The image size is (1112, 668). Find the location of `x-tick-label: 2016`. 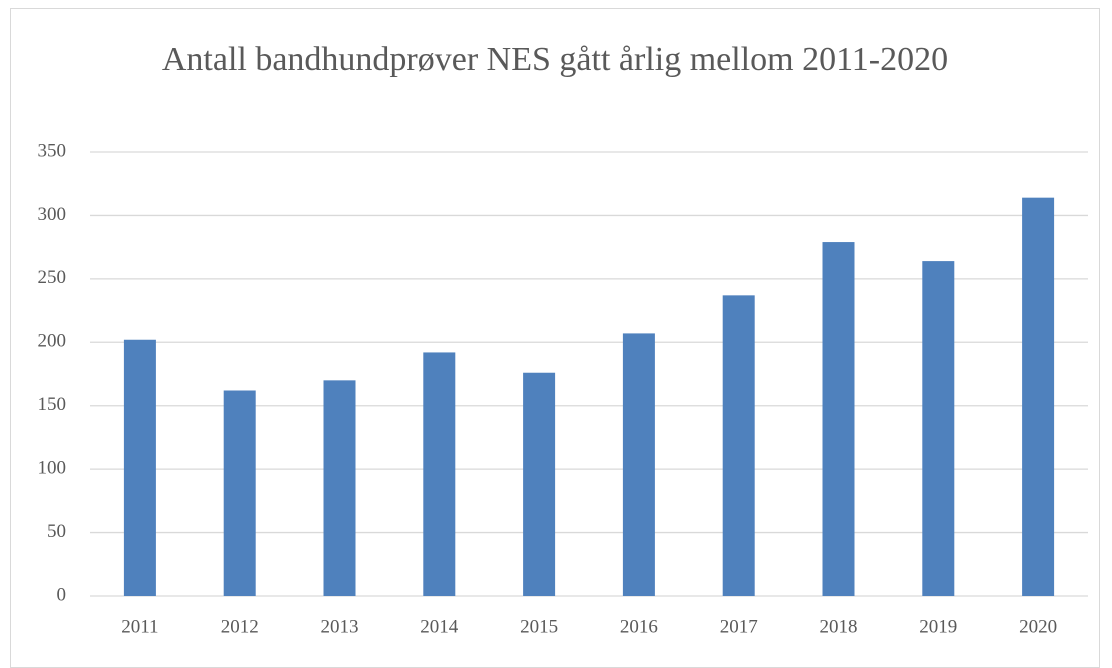

x-tick-label: 2016 is located at coordinates (639, 626).